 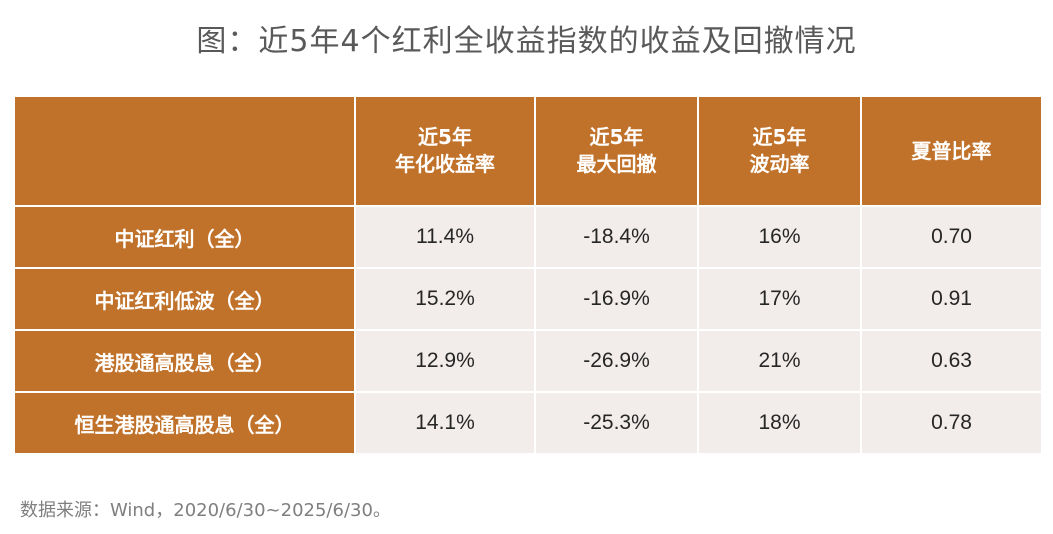 I want to click on volatility-value: 21%, so click(x=779, y=361).